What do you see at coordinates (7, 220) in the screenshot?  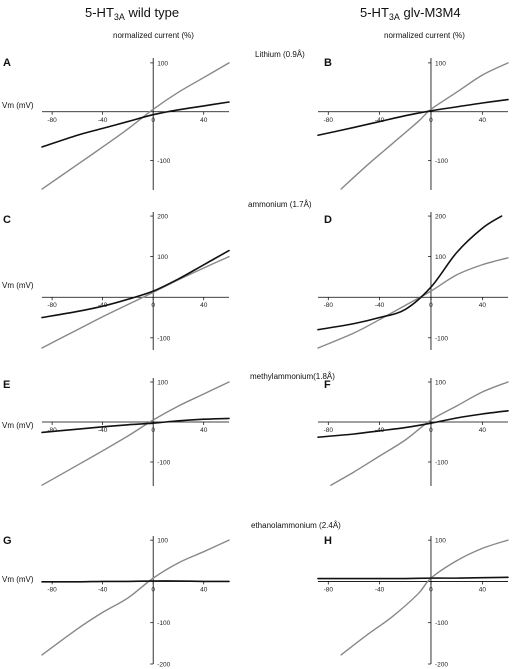 I see `panel-letter-c: C` at bounding box center [7, 220].